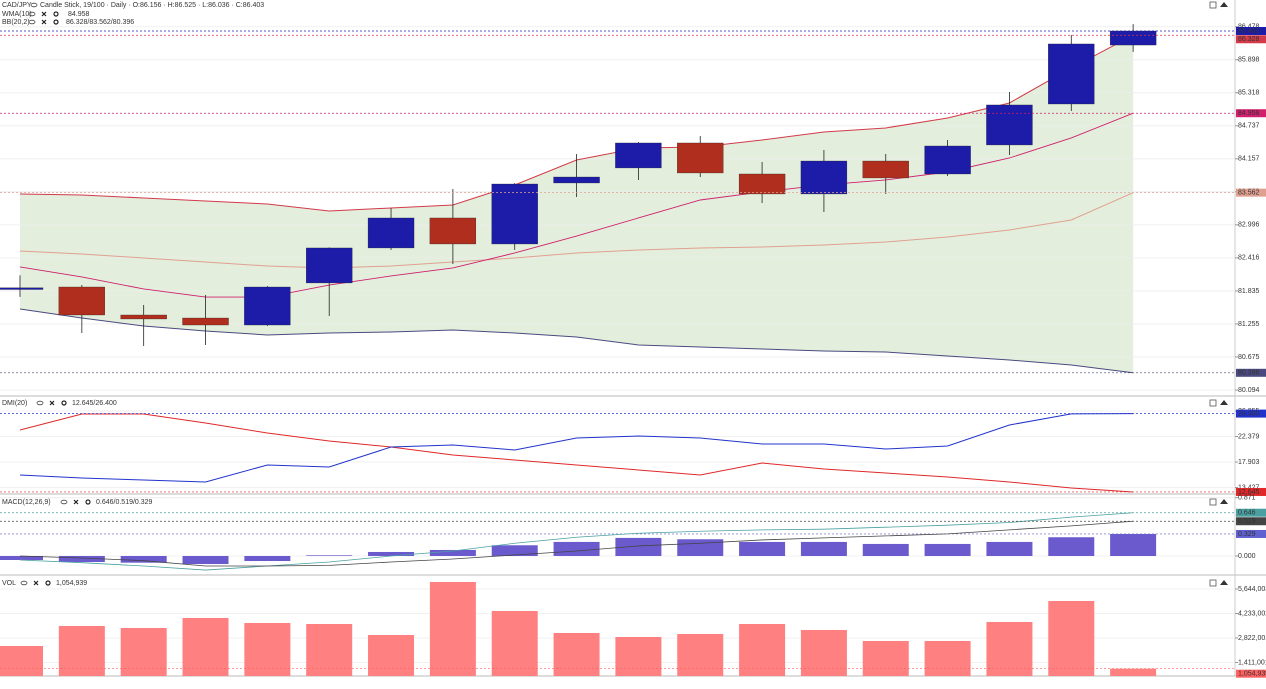  What do you see at coordinates (124, 502) in the screenshot?
I see `panel-legend: 0.646/0.519/0.329` at bounding box center [124, 502].